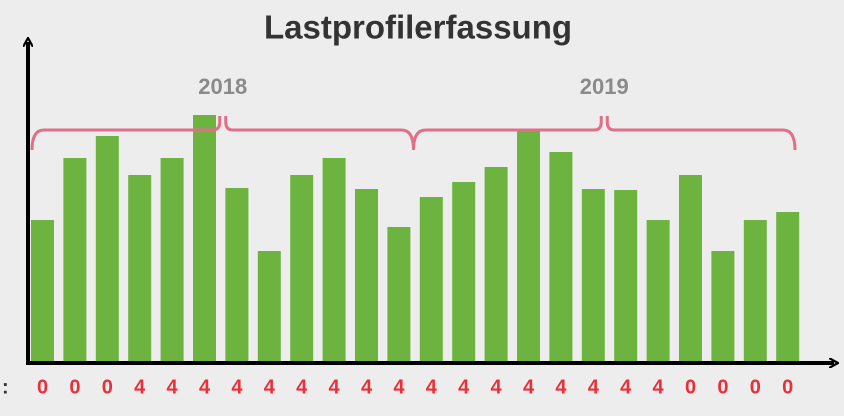  I want to click on chart-title: Lastprofilerfassung, so click(418, 27).